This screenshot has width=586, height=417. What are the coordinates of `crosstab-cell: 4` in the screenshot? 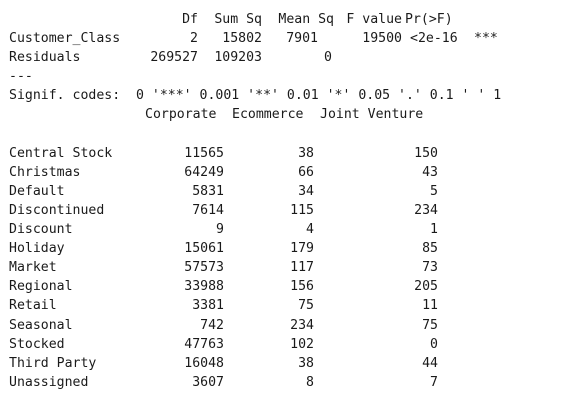 It's located at (310, 230).